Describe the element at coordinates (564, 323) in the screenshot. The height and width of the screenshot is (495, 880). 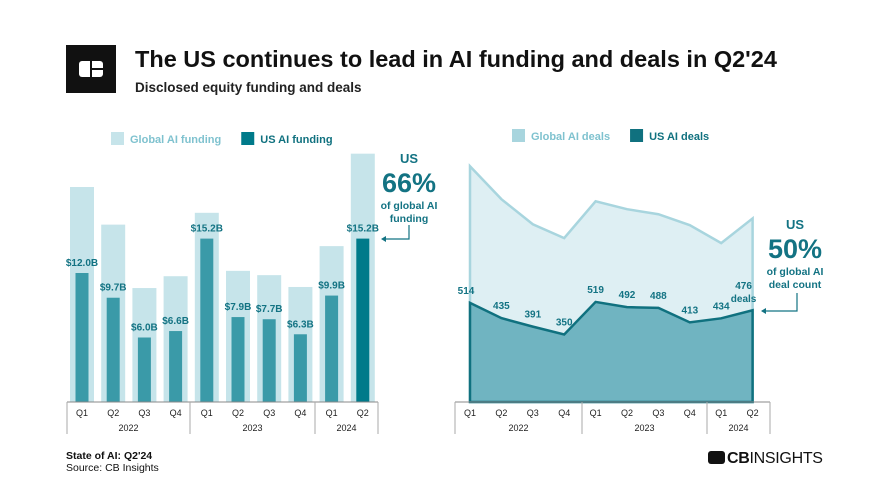
I see `us-deals-label: 350` at that location.